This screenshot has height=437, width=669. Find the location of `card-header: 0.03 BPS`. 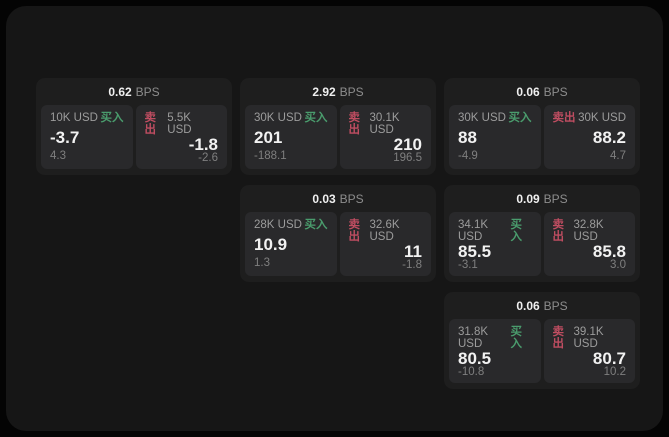

card-header: 0.03 BPS is located at coordinates (338, 198).